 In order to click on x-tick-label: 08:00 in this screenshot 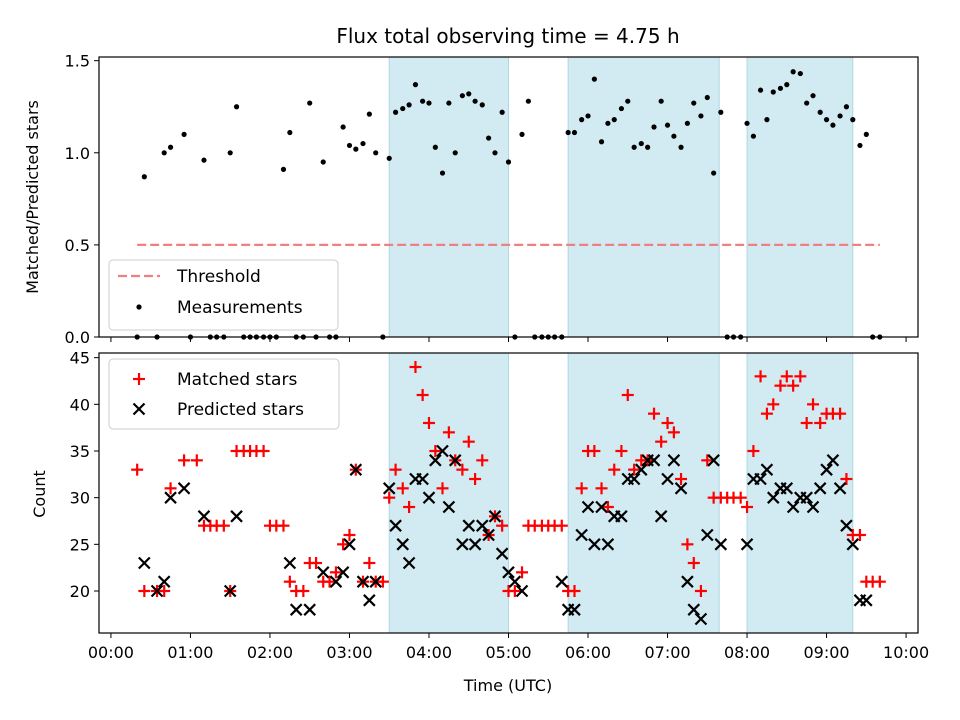, I will do `click(747, 652)`.